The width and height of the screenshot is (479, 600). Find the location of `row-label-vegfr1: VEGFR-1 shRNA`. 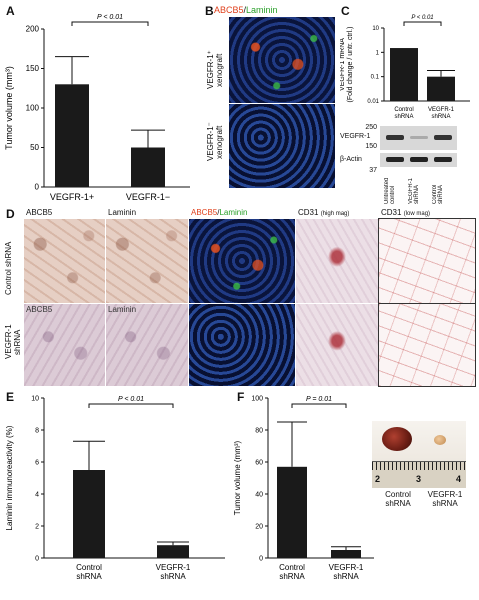

row-label-vegfr1: VEGFR-1 shRNA is located at coordinates (13, 342).